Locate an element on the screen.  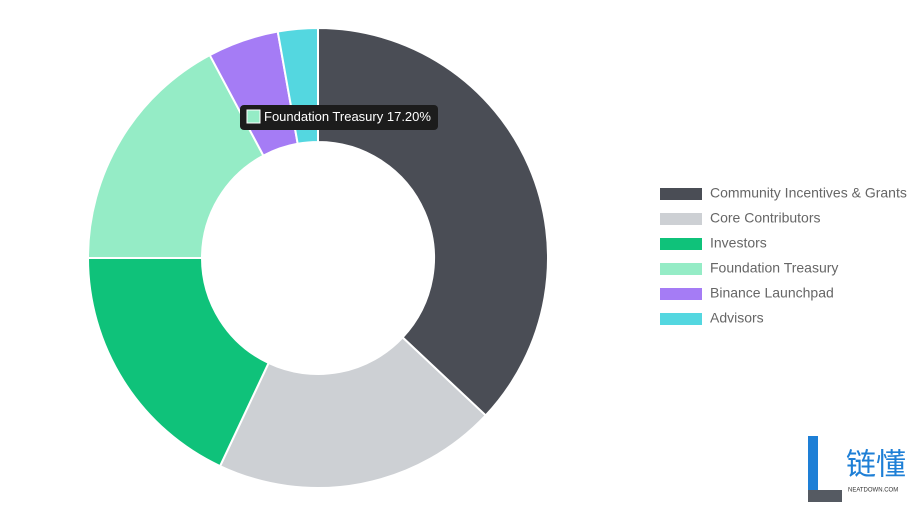
tooltip-box is located at coordinates (339, 117).